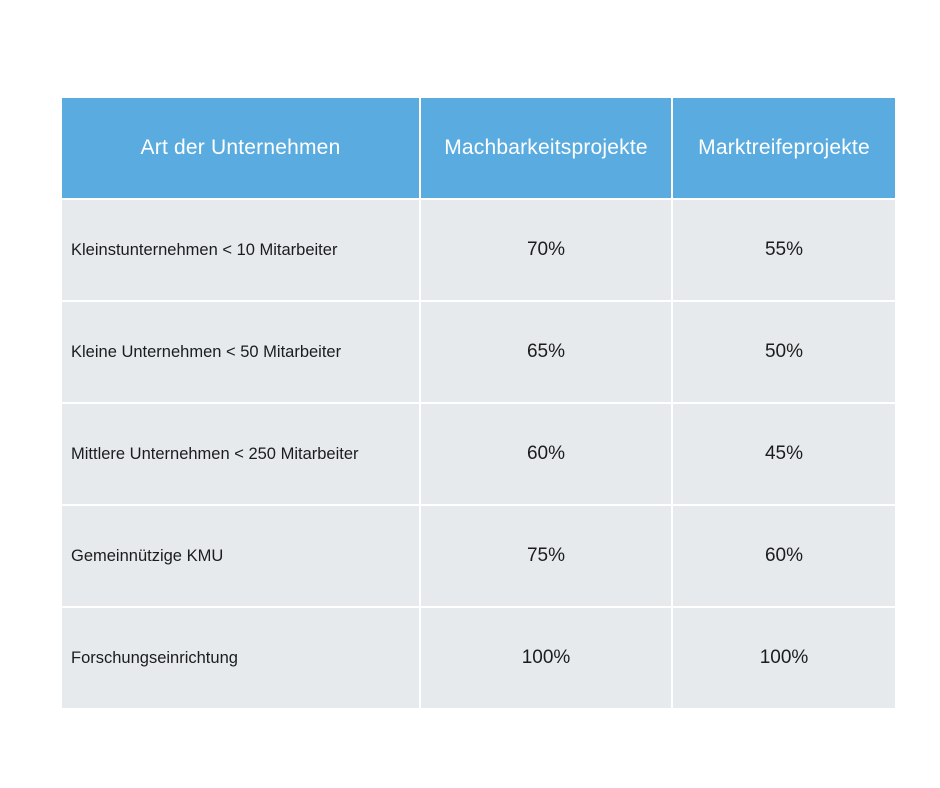 The height and width of the screenshot is (788, 940). Describe the element at coordinates (784, 250) in the screenshot. I see `row-1-market-readiness-rate: 55%` at that location.